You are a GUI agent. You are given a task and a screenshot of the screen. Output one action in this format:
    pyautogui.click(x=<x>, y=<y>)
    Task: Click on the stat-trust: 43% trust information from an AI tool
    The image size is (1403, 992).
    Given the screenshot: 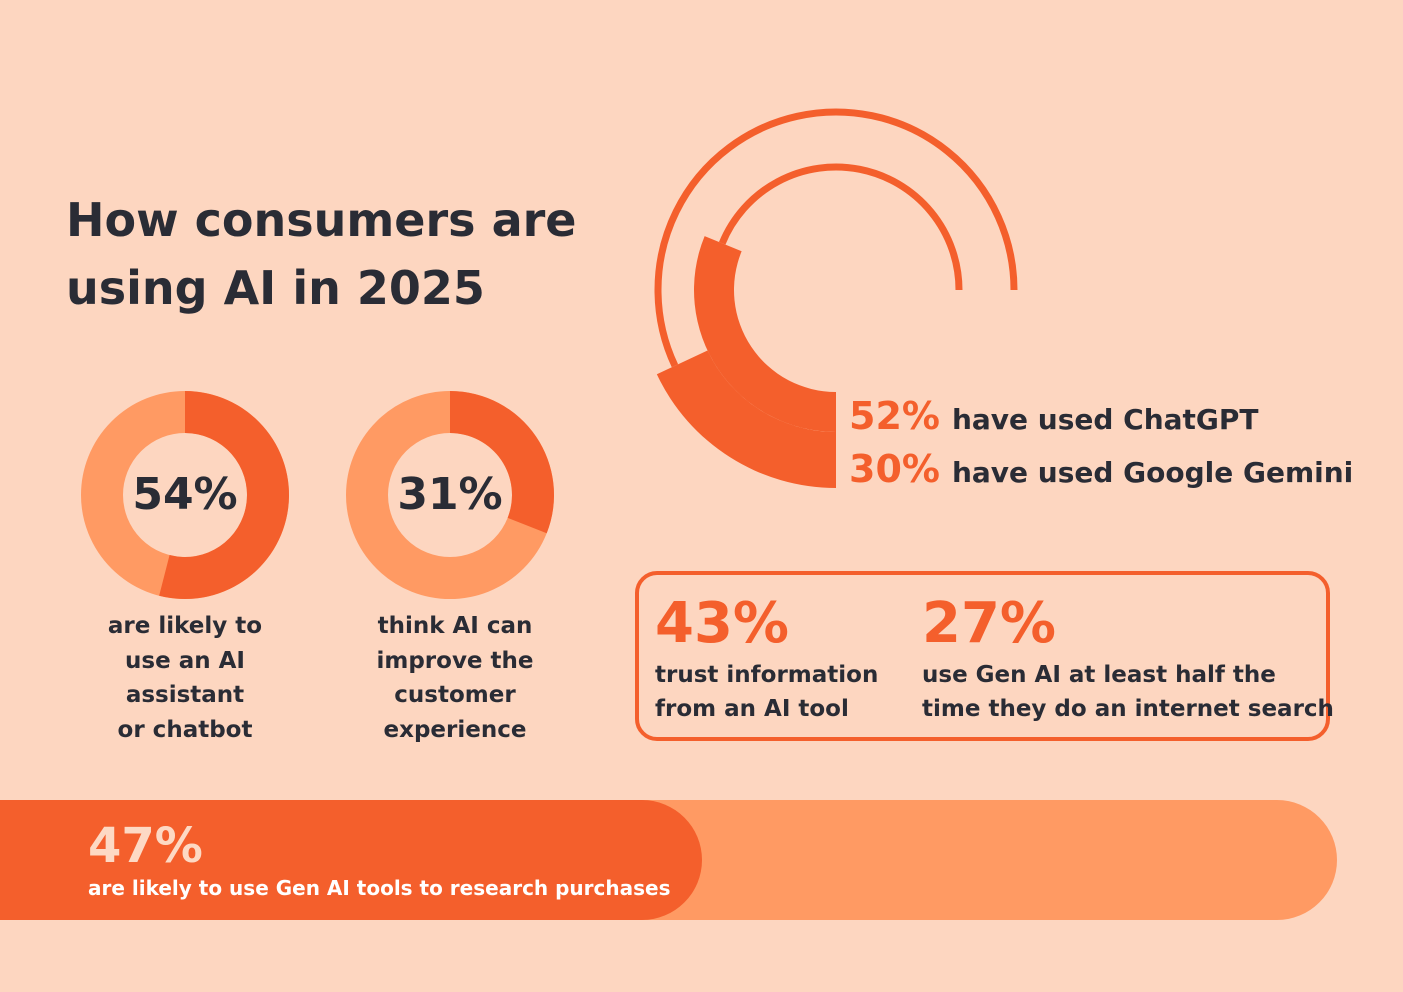 What is the action you would take?
    pyautogui.click(x=766, y=660)
    